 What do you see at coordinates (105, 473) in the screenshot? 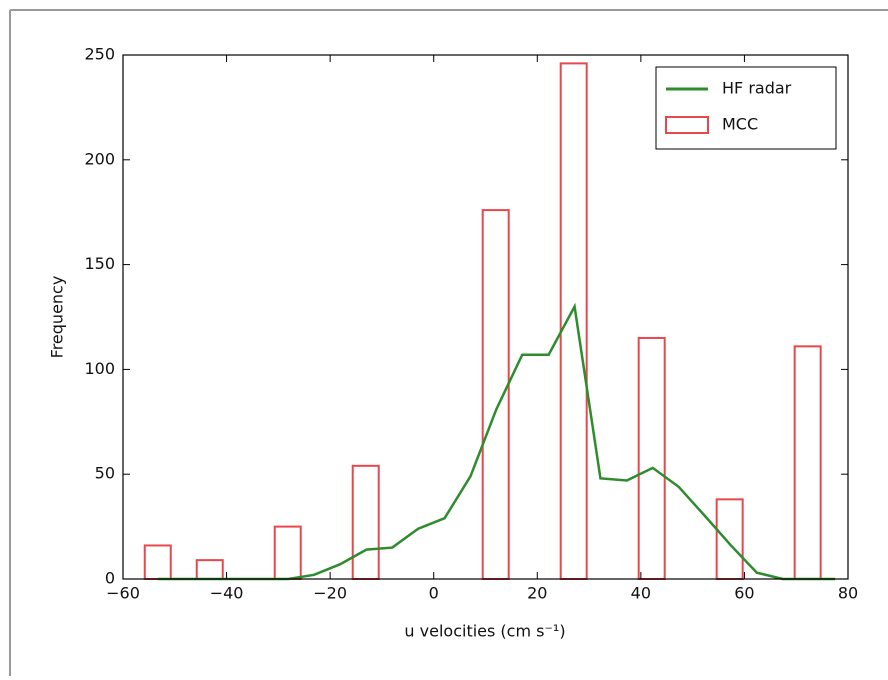
I see `y-tick-label: 50` at bounding box center [105, 473].